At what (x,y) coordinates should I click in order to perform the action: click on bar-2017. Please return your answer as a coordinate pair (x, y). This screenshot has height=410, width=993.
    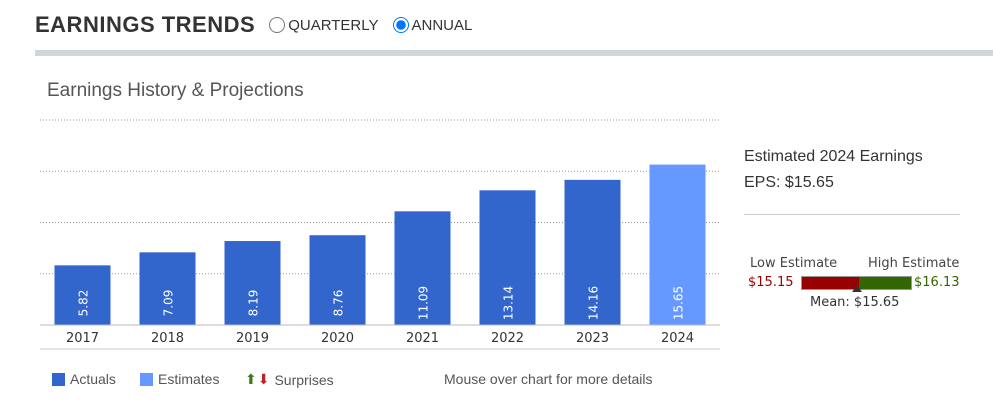
    Looking at the image, I should click on (82, 295).